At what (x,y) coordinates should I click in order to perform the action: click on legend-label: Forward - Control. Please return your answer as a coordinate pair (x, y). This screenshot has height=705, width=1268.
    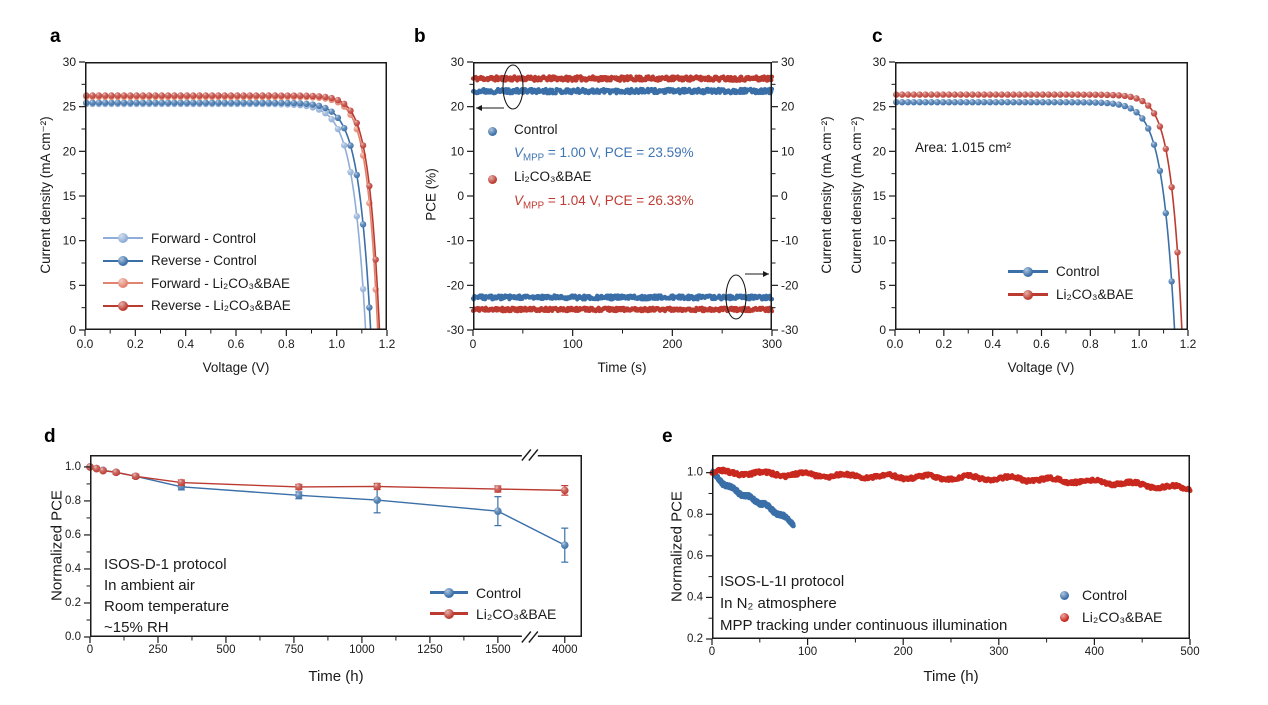
    Looking at the image, I should click on (204, 238).